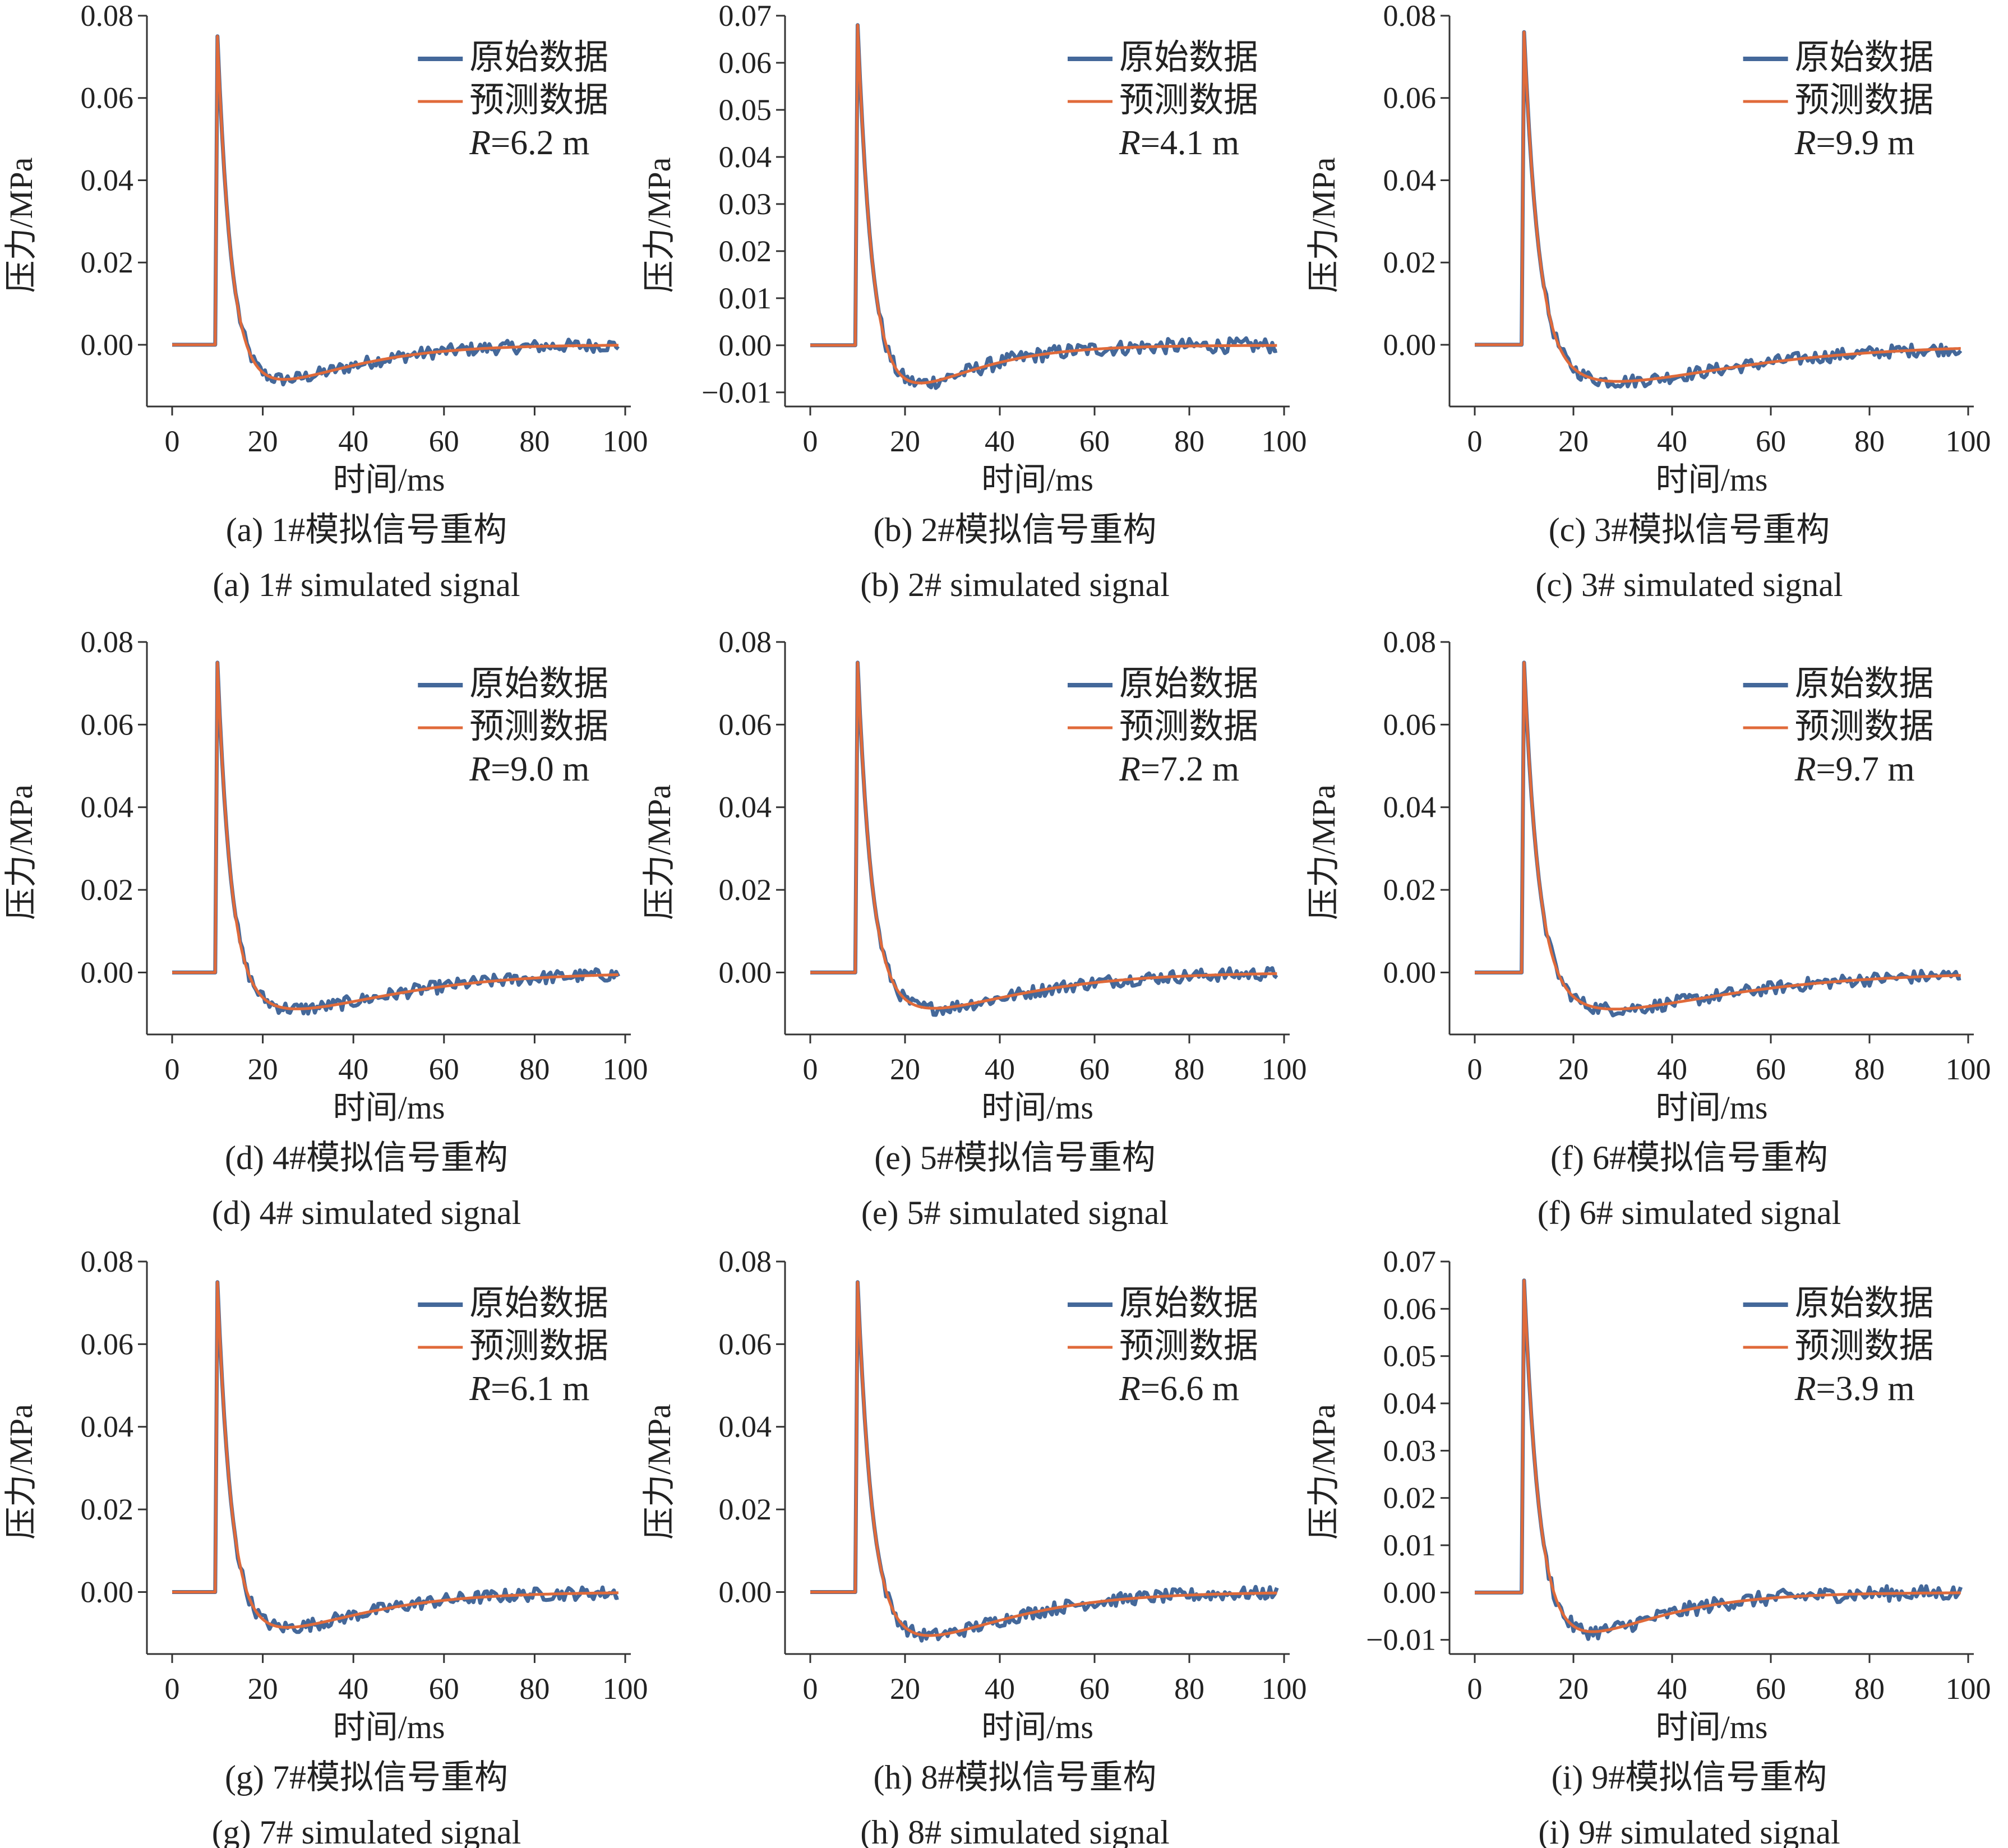  Describe the element at coordinates (1015, 1157) in the screenshot. I see `caption-cn: (e) 5#模拟信号重构` at that location.